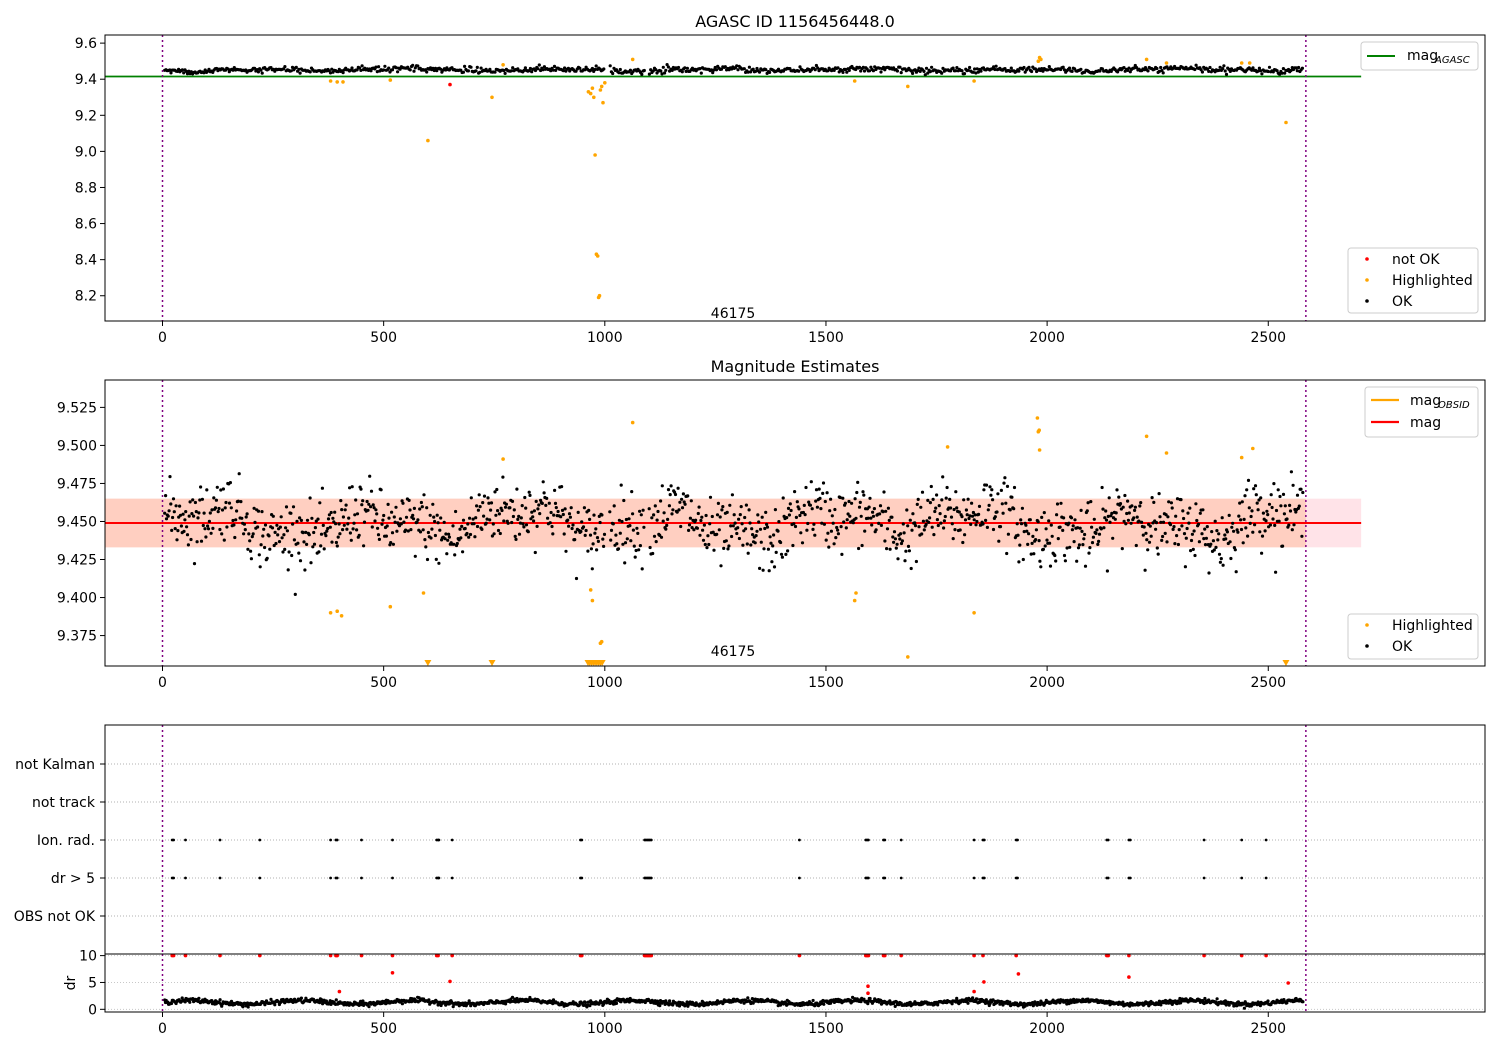  I want to click on x-tick-label: 0, so click(162, 683).